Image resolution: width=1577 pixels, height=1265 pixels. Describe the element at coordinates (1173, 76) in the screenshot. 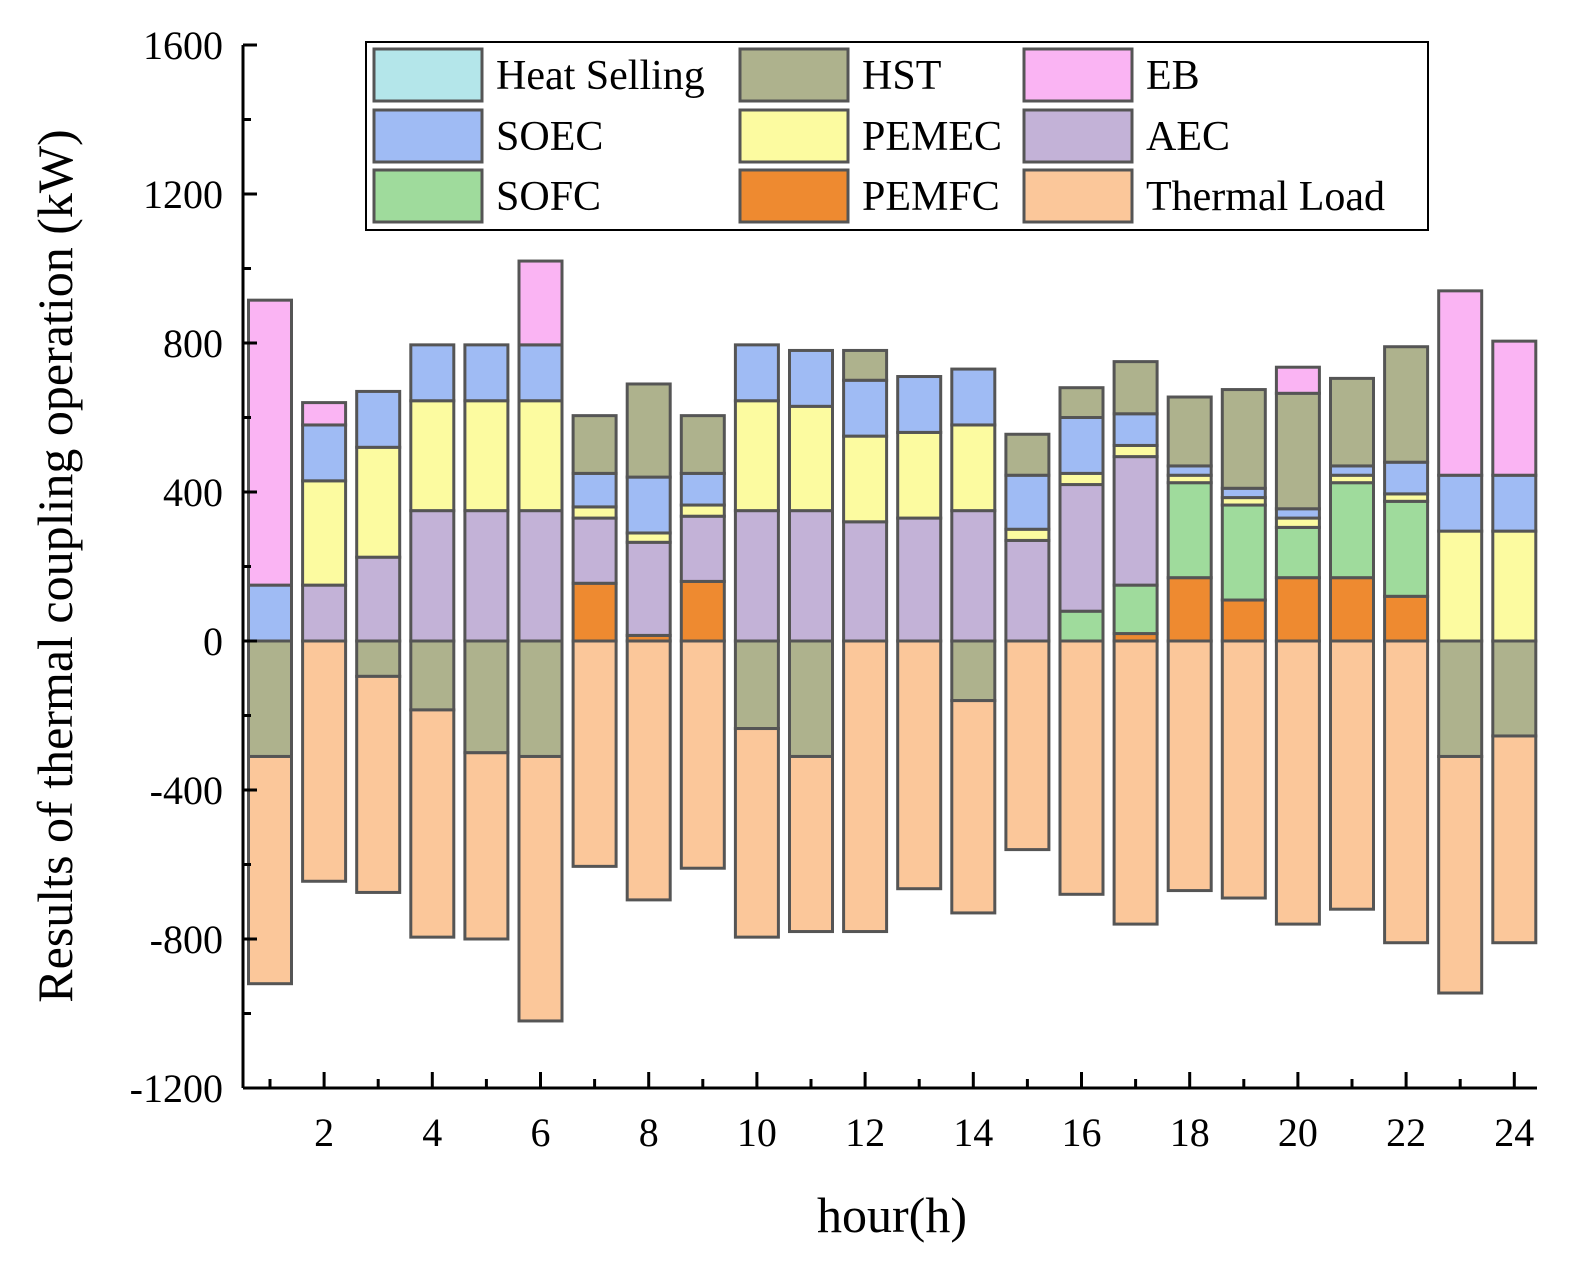

I see `legend-label-eb: EB` at that location.